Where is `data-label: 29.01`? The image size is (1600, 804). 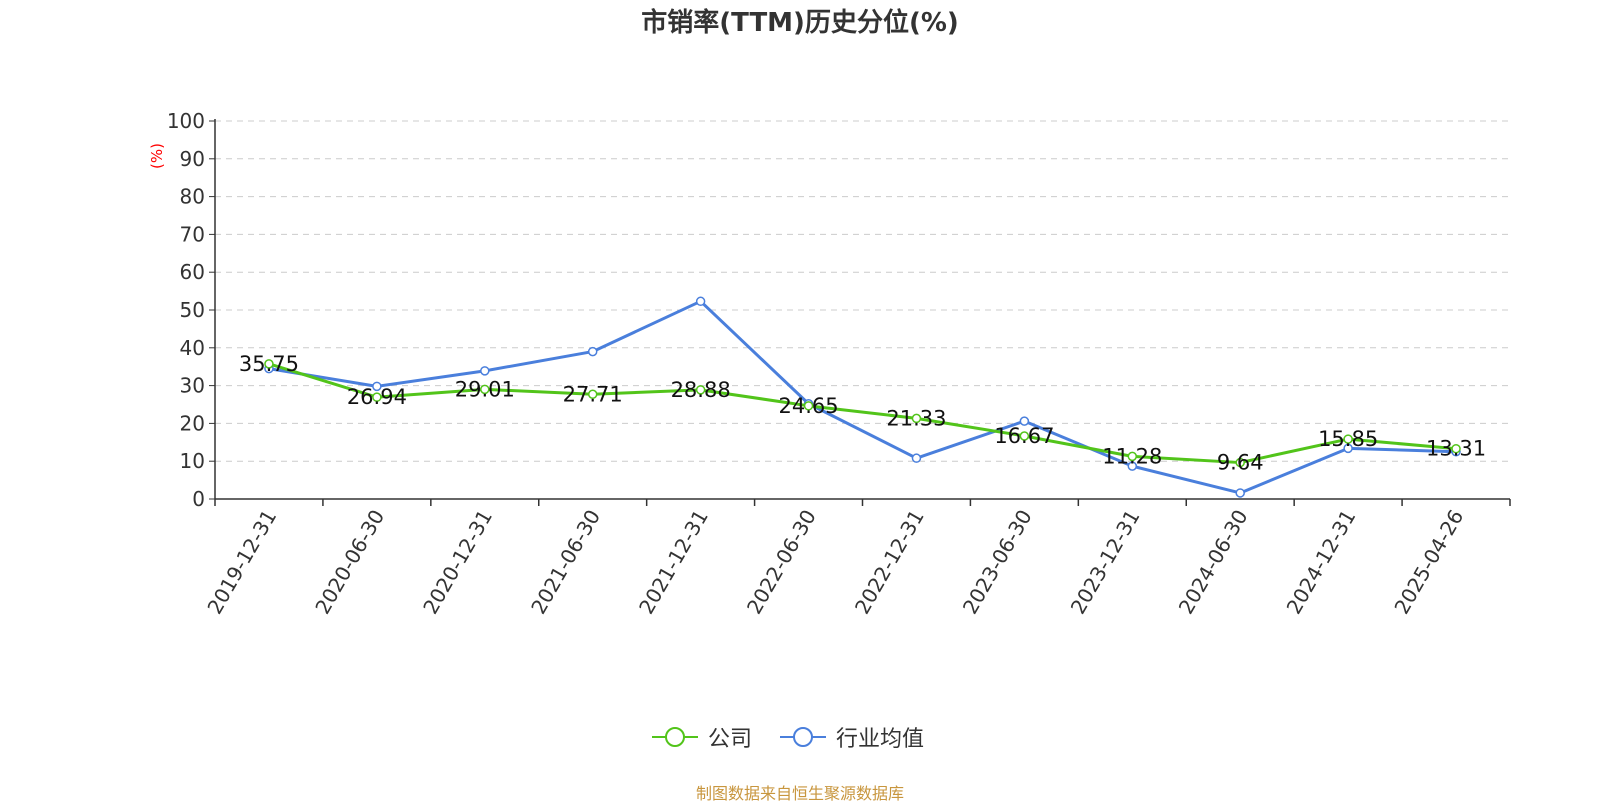
data-label: 29.01 is located at coordinates (485, 389).